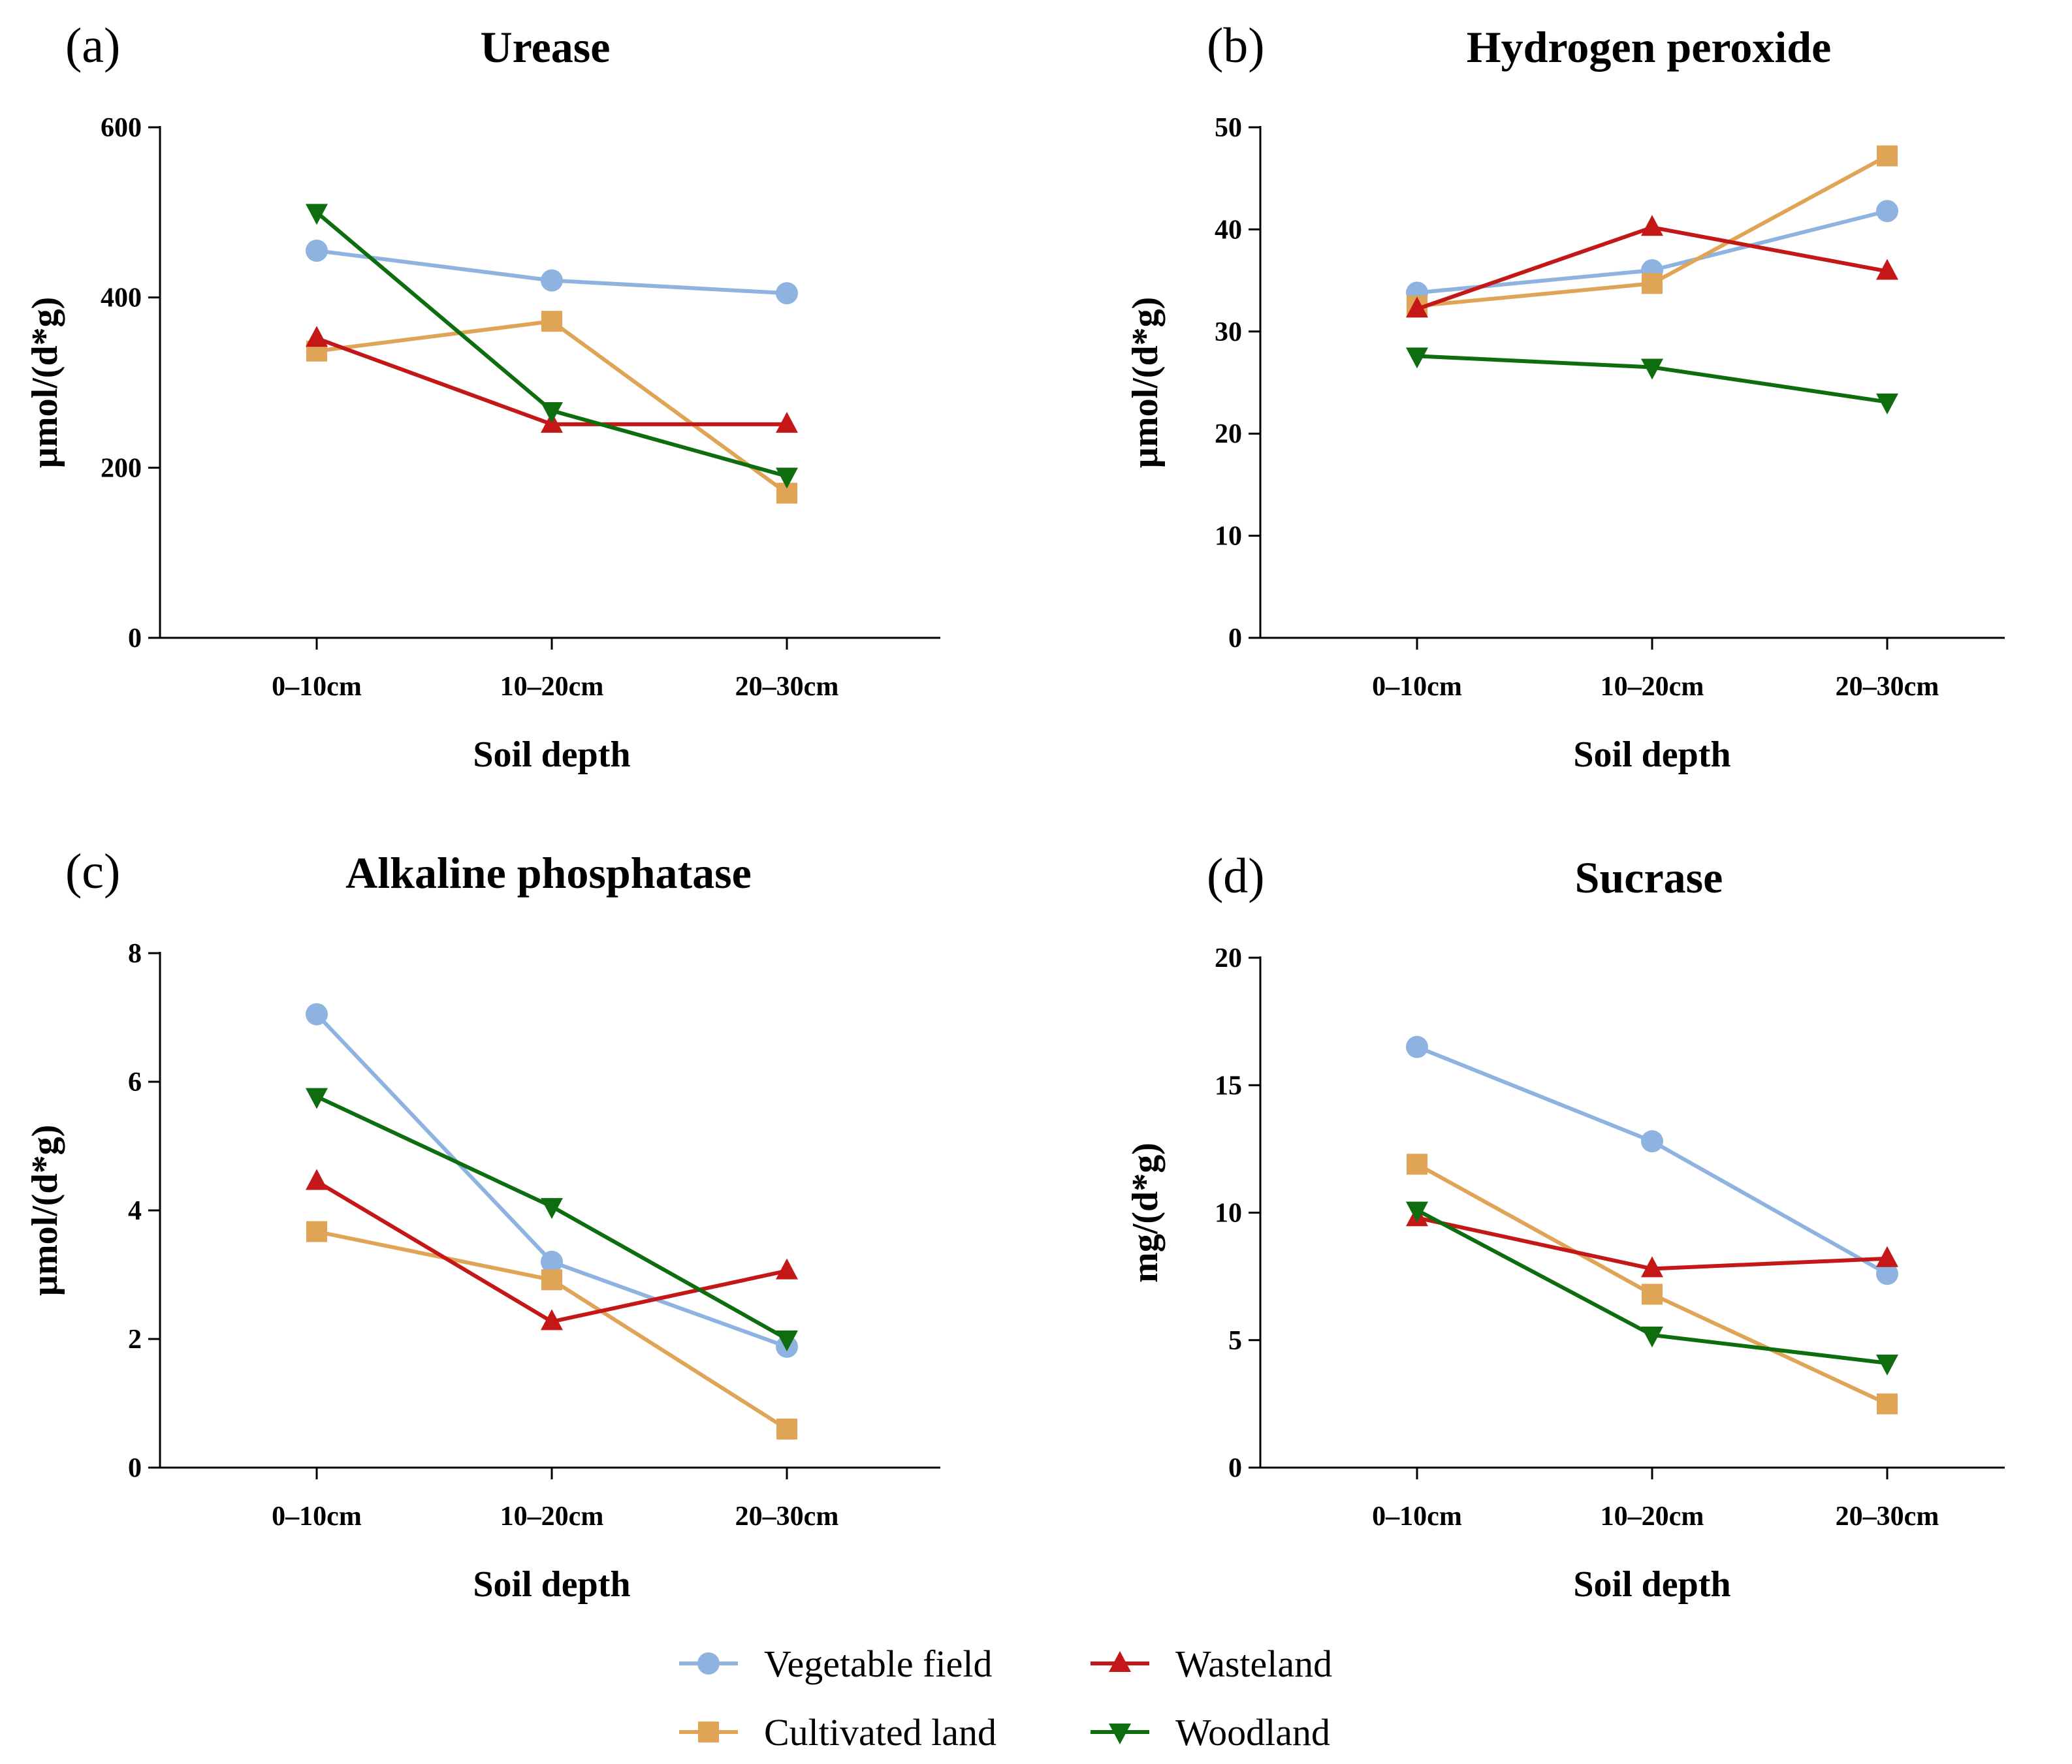 The height and width of the screenshot is (1764, 2072). I want to click on legend-label: Cultivated land, so click(880, 1732).